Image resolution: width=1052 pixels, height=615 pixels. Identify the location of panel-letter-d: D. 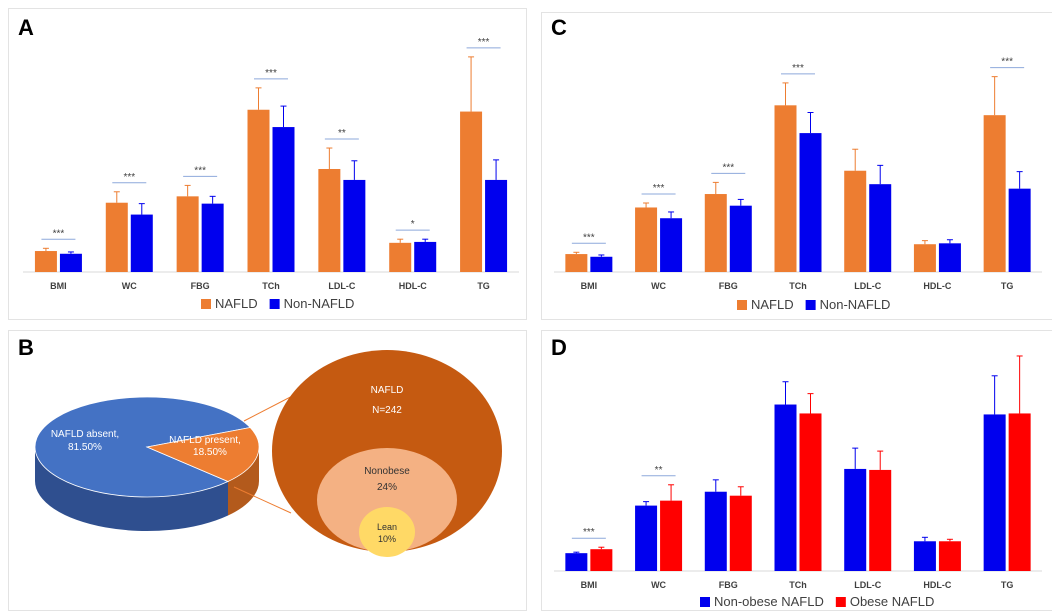
(559, 347).